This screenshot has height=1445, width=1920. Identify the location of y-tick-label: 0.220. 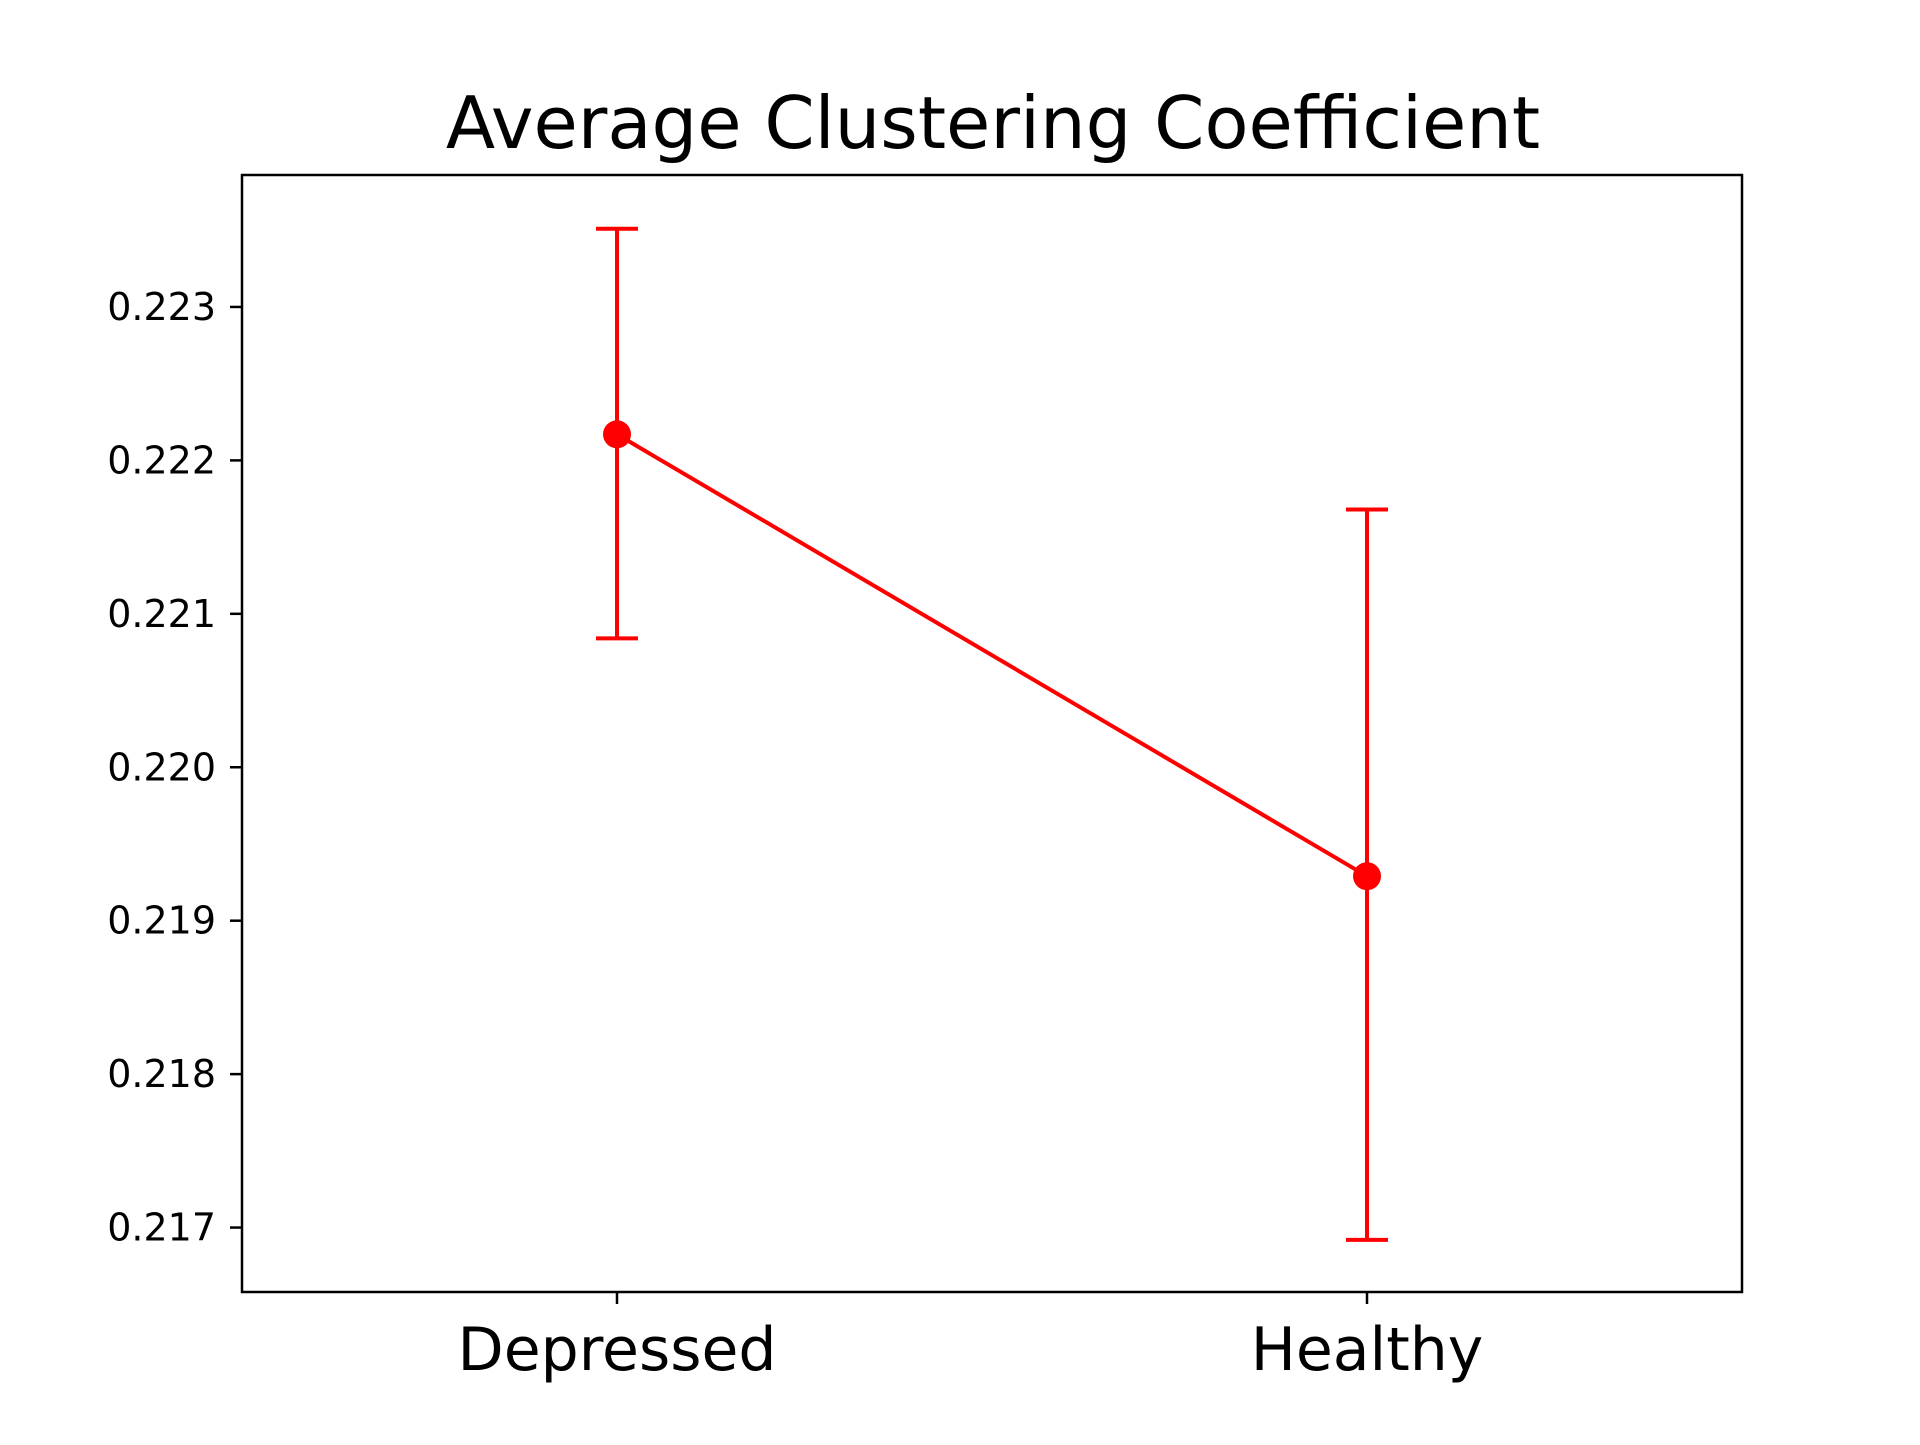
(161, 767).